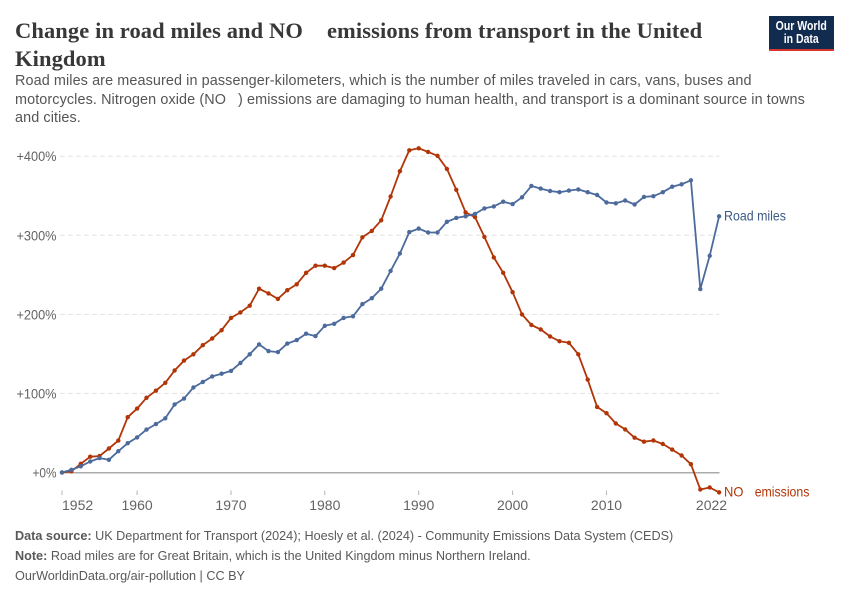 The width and height of the screenshot is (850, 600). What do you see at coordinates (37, 393) in the screenshot?
I see `svg-text: +100%` at bounding box center [37, 393].